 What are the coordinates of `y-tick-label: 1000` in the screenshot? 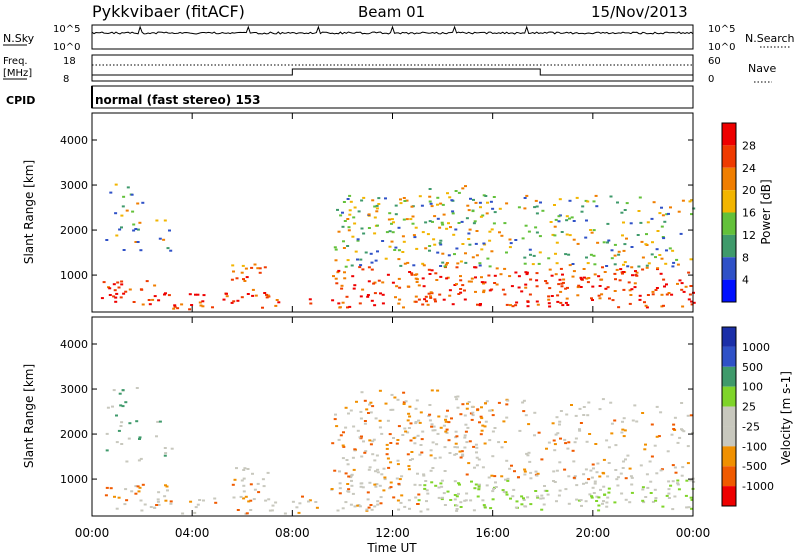 It's located at (74, 275).